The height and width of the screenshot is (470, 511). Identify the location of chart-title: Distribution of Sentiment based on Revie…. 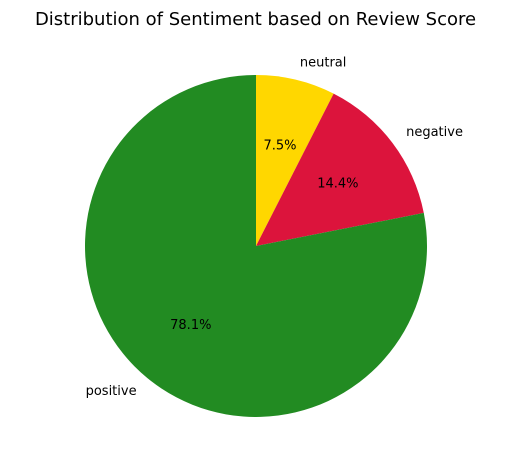
(255, 19).